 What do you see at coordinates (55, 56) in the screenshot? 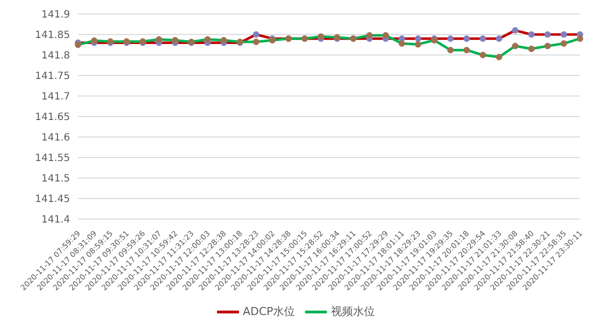
I see `y-tick-label: 141.8` at bounding box center [55, 56].